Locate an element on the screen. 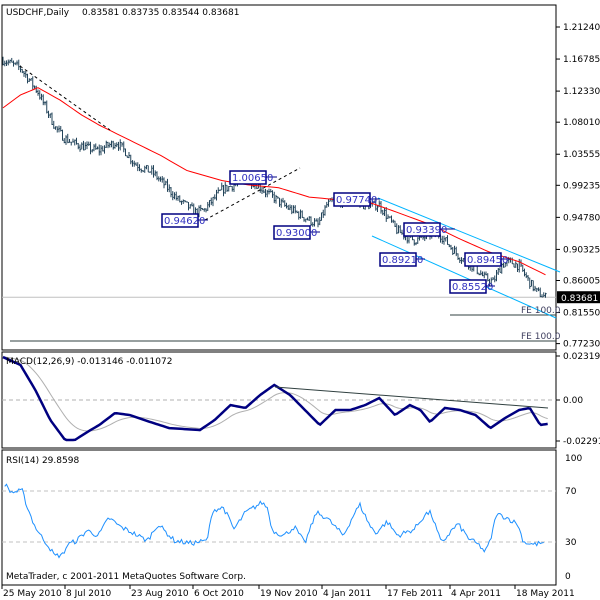 The height and width of the screenshot is (600, 600). price-axis-label: 0.81550 is located at coordinates (581, 314).